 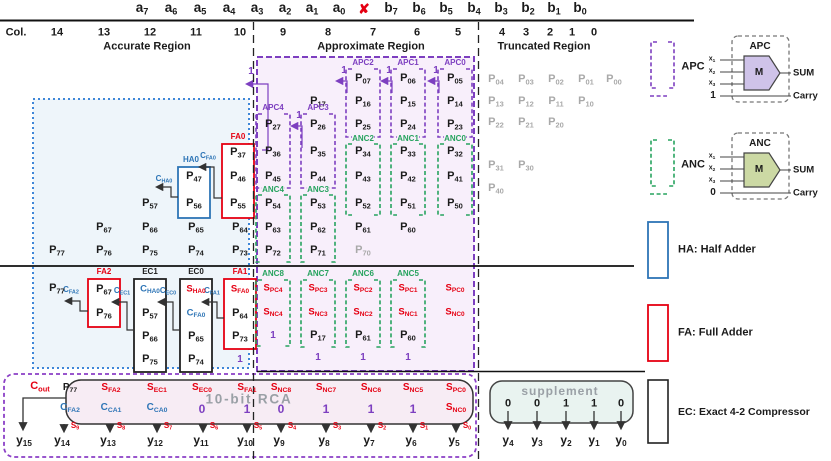 What do you see at coordinates (572, 32) in the screenshot?
I see `column-number: 1` at bounding box center [572, 32].